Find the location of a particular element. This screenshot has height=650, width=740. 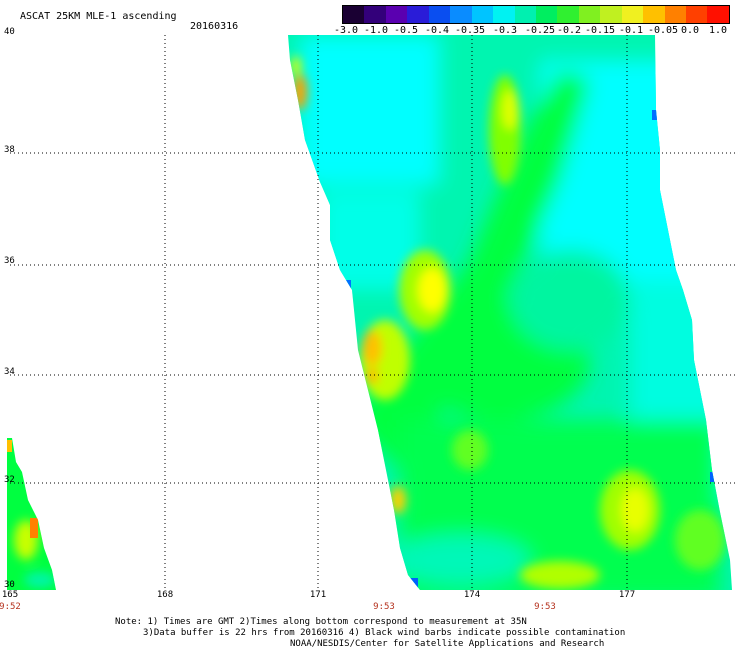

lime-patch-center is located at coordinates (470, 450).